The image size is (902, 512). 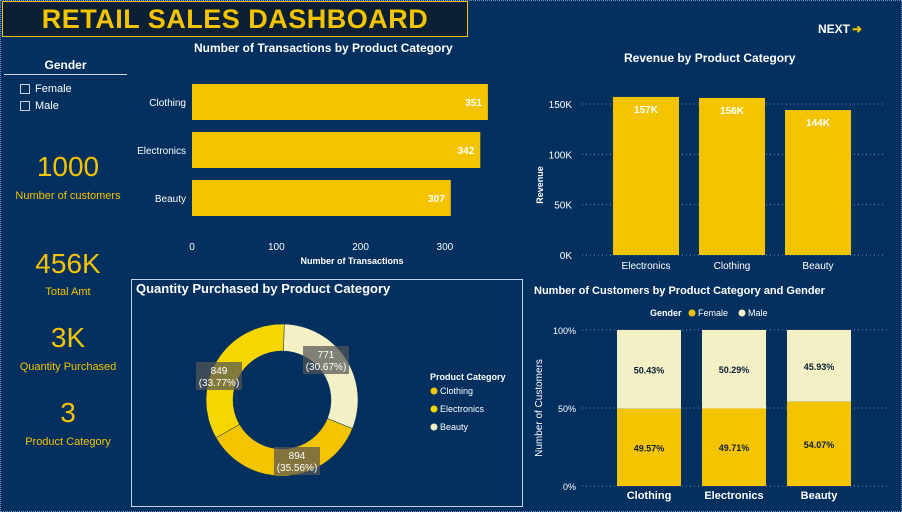 What do you see at coordinates (456, 391) in the screenshot?
I see `legend-entry: Clothing` at bounding box center [456, 391].